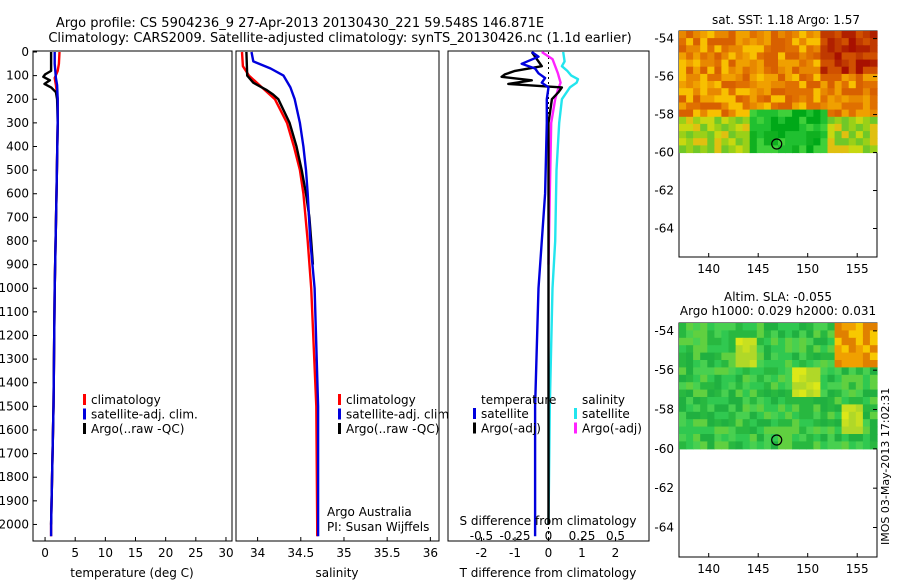 Image resolution: width=900 pixels, height=580 pixels. Describe the element at coordinates (84, 414) in the screenshot. I see `satellite-legend-swatch` at that location.